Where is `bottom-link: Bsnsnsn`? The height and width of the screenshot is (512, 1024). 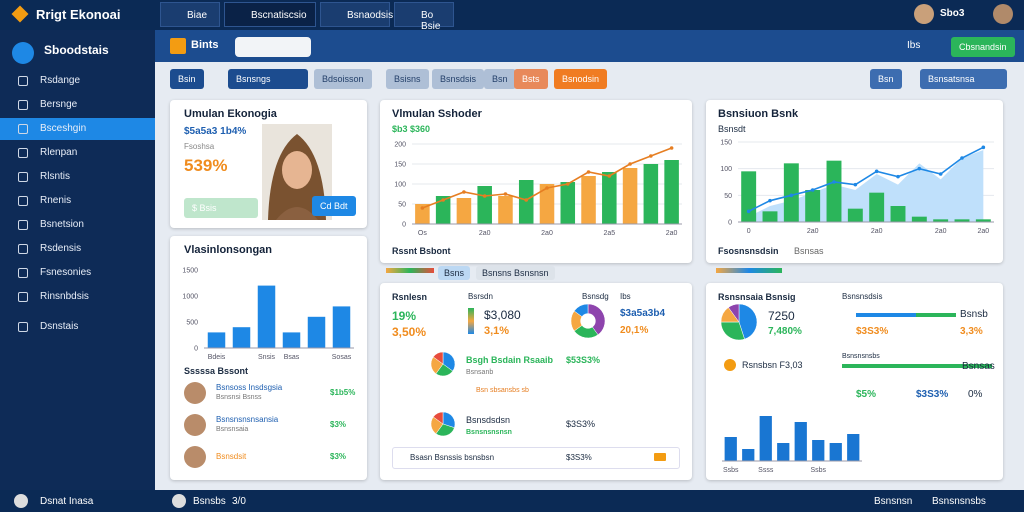 bottom-link: Bsnsnsn is located at coordinates (893, 501).